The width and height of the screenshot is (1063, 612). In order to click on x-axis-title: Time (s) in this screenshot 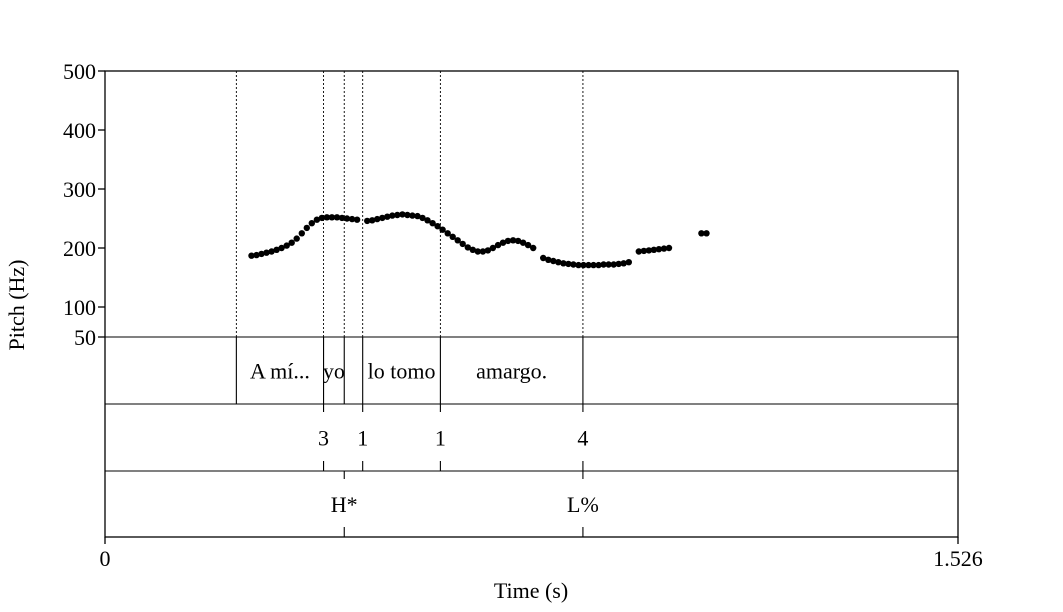, I will do `click(531, 590)`.